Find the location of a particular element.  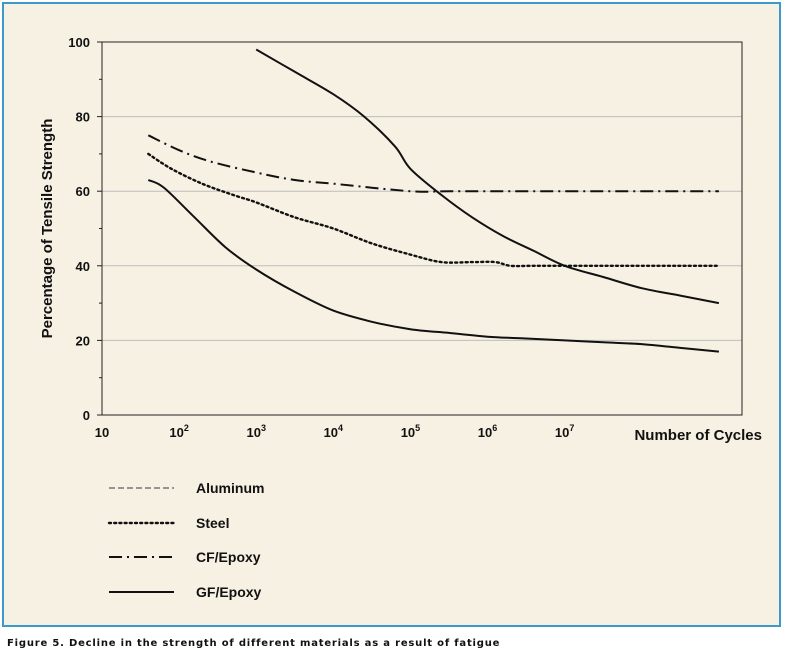

x-tick-label: 10⁷ is located at coordinates (564, 431).